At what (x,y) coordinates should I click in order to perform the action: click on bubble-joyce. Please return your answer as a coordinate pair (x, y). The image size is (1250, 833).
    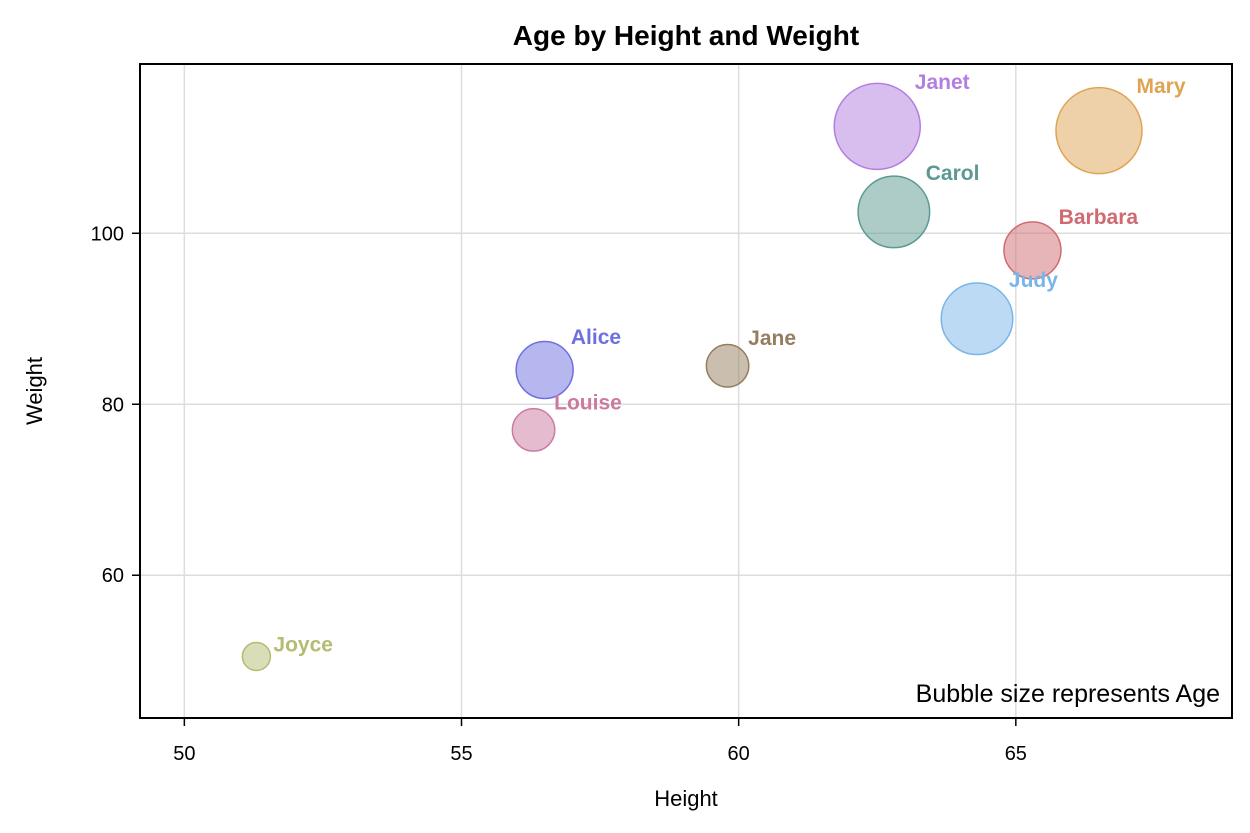
    Looking at the image, I should click on (256, 656).